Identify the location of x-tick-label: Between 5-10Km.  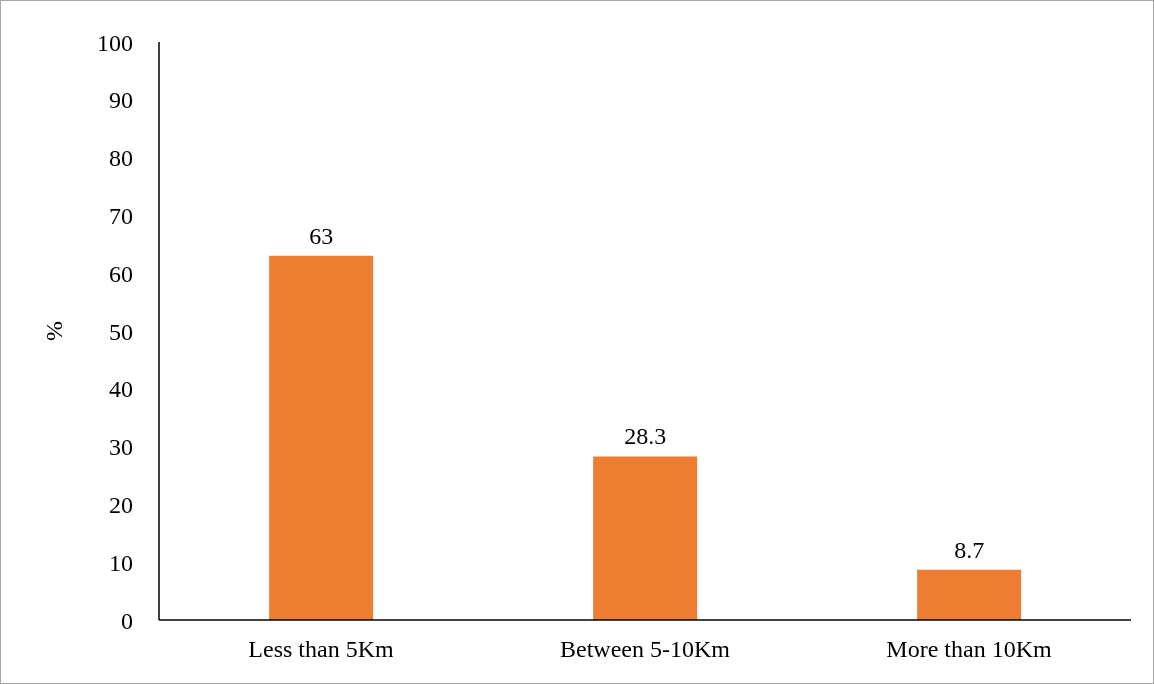
(645, 649).